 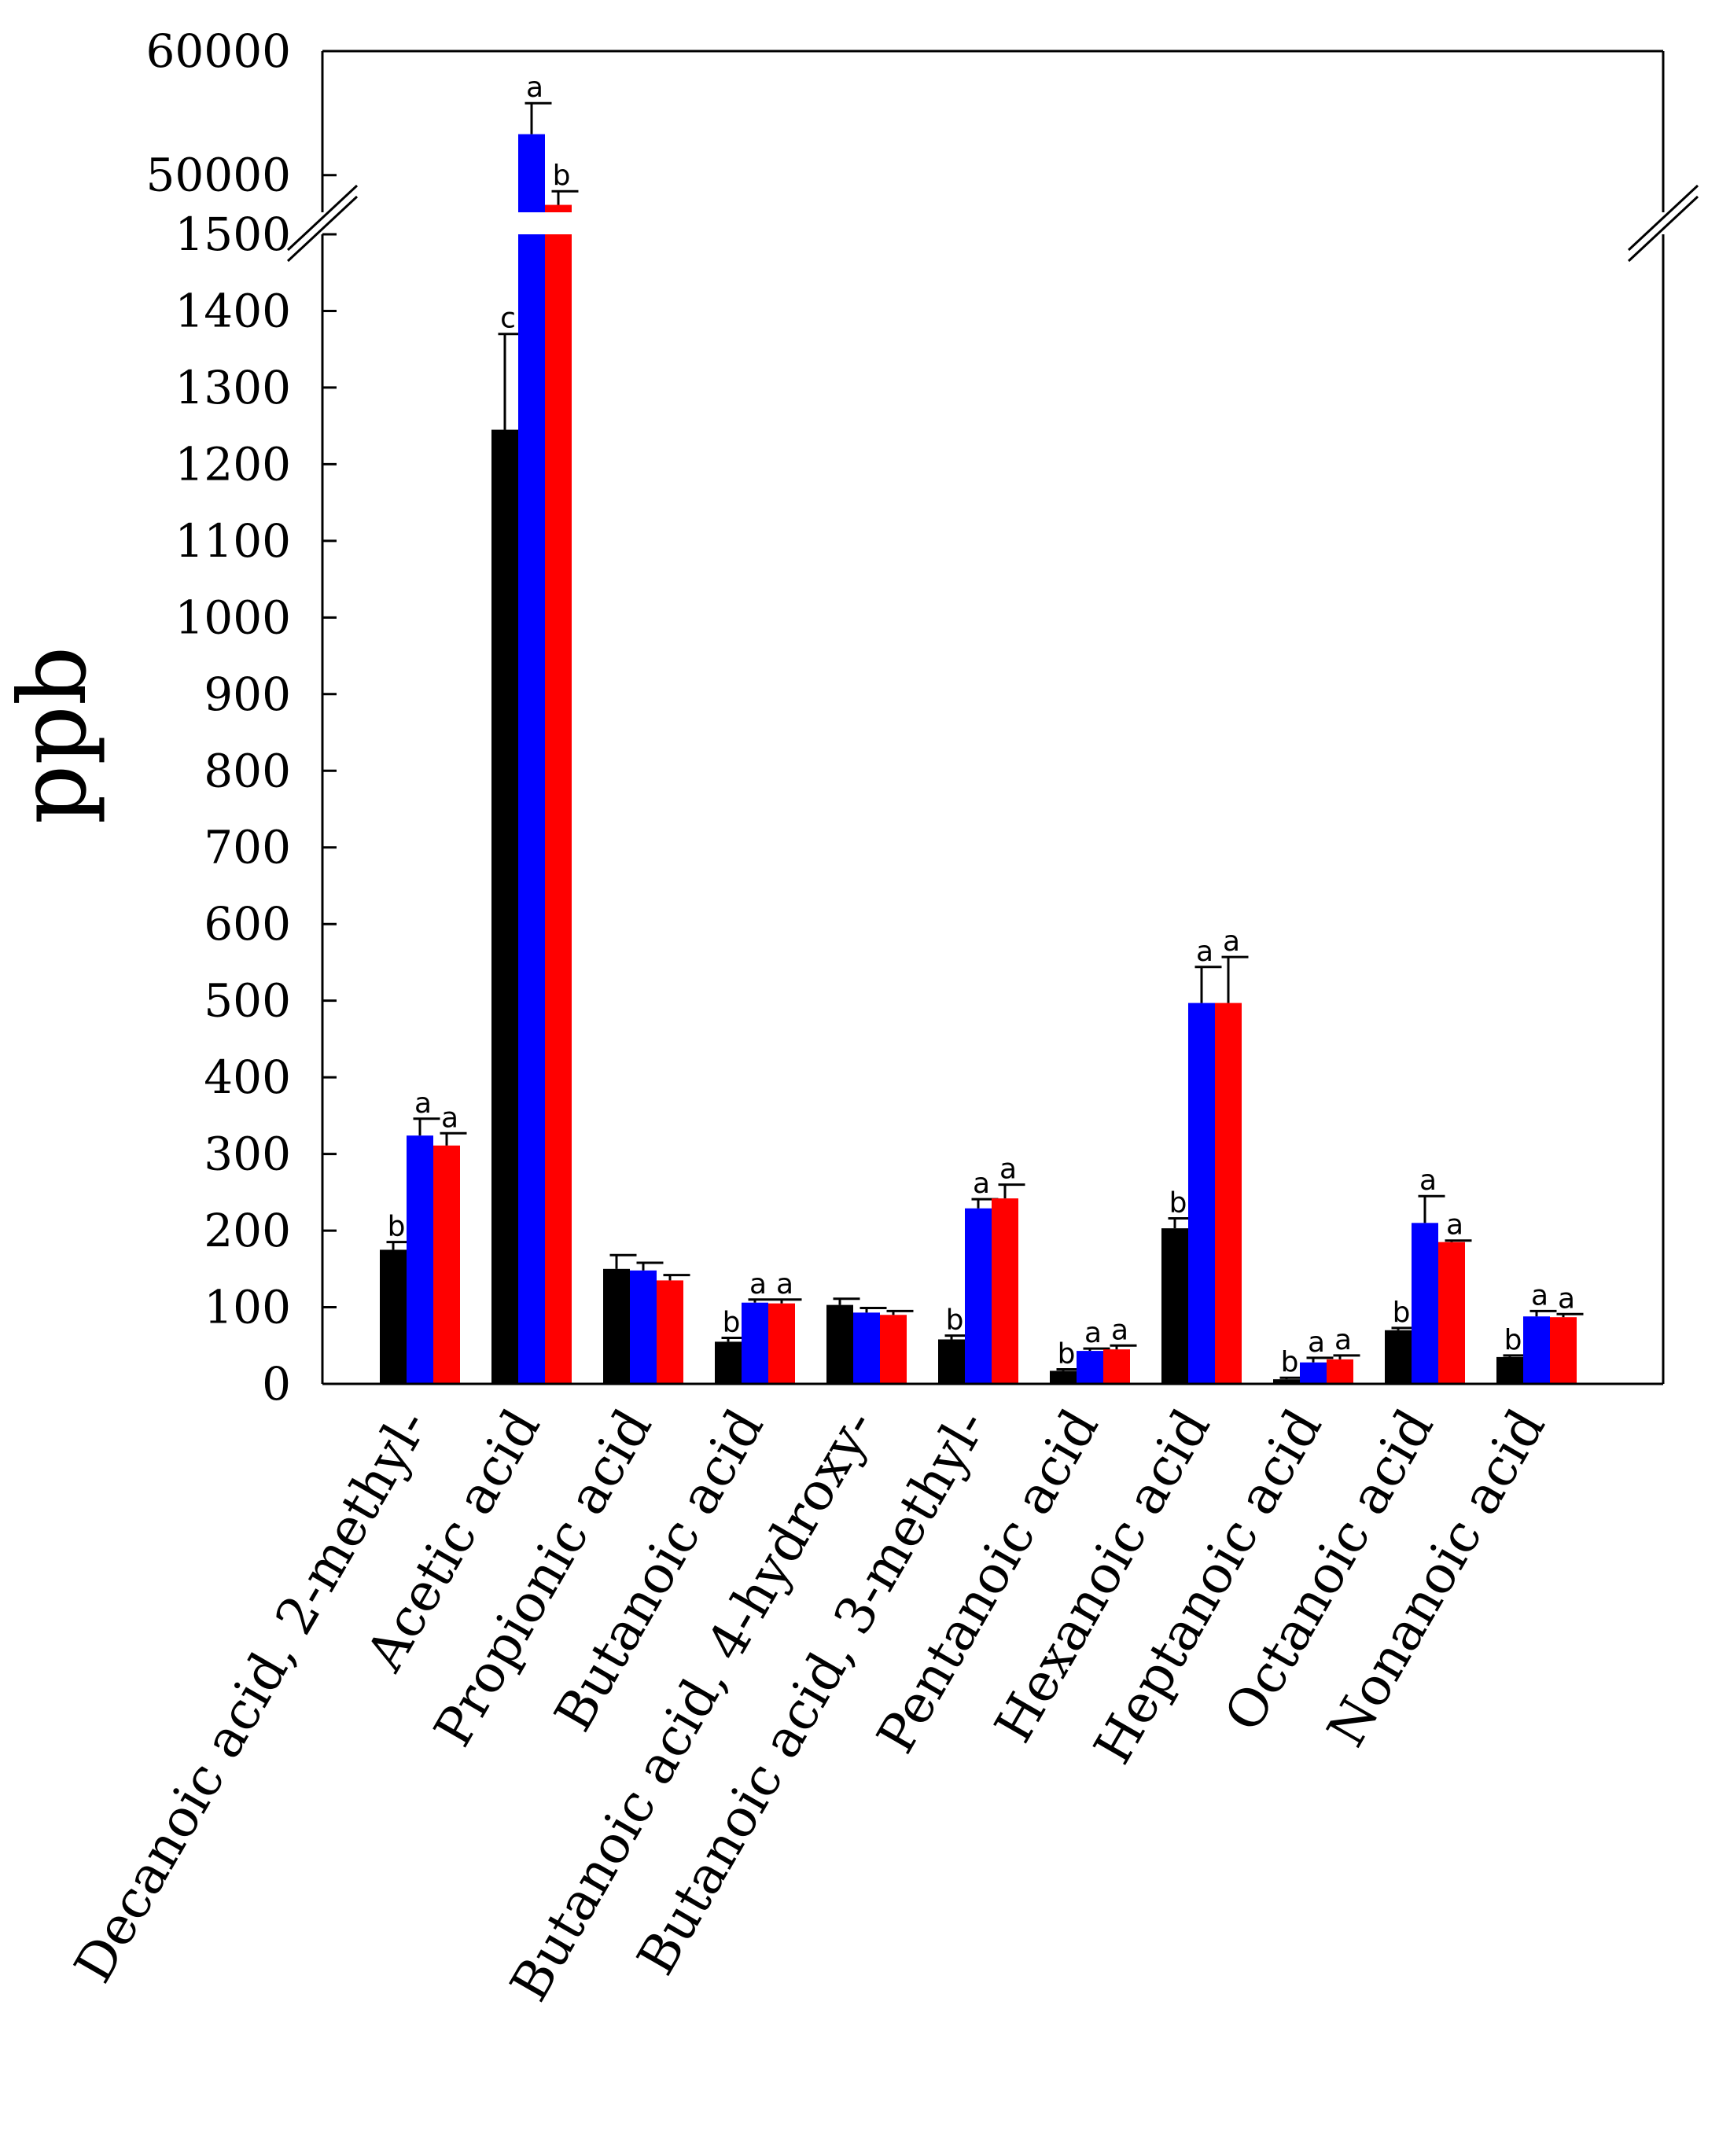 What do you see at coordinates (218, 51) in the screenshot?
I see `y-tick-label: 60000` at bounding box center [218, 51].